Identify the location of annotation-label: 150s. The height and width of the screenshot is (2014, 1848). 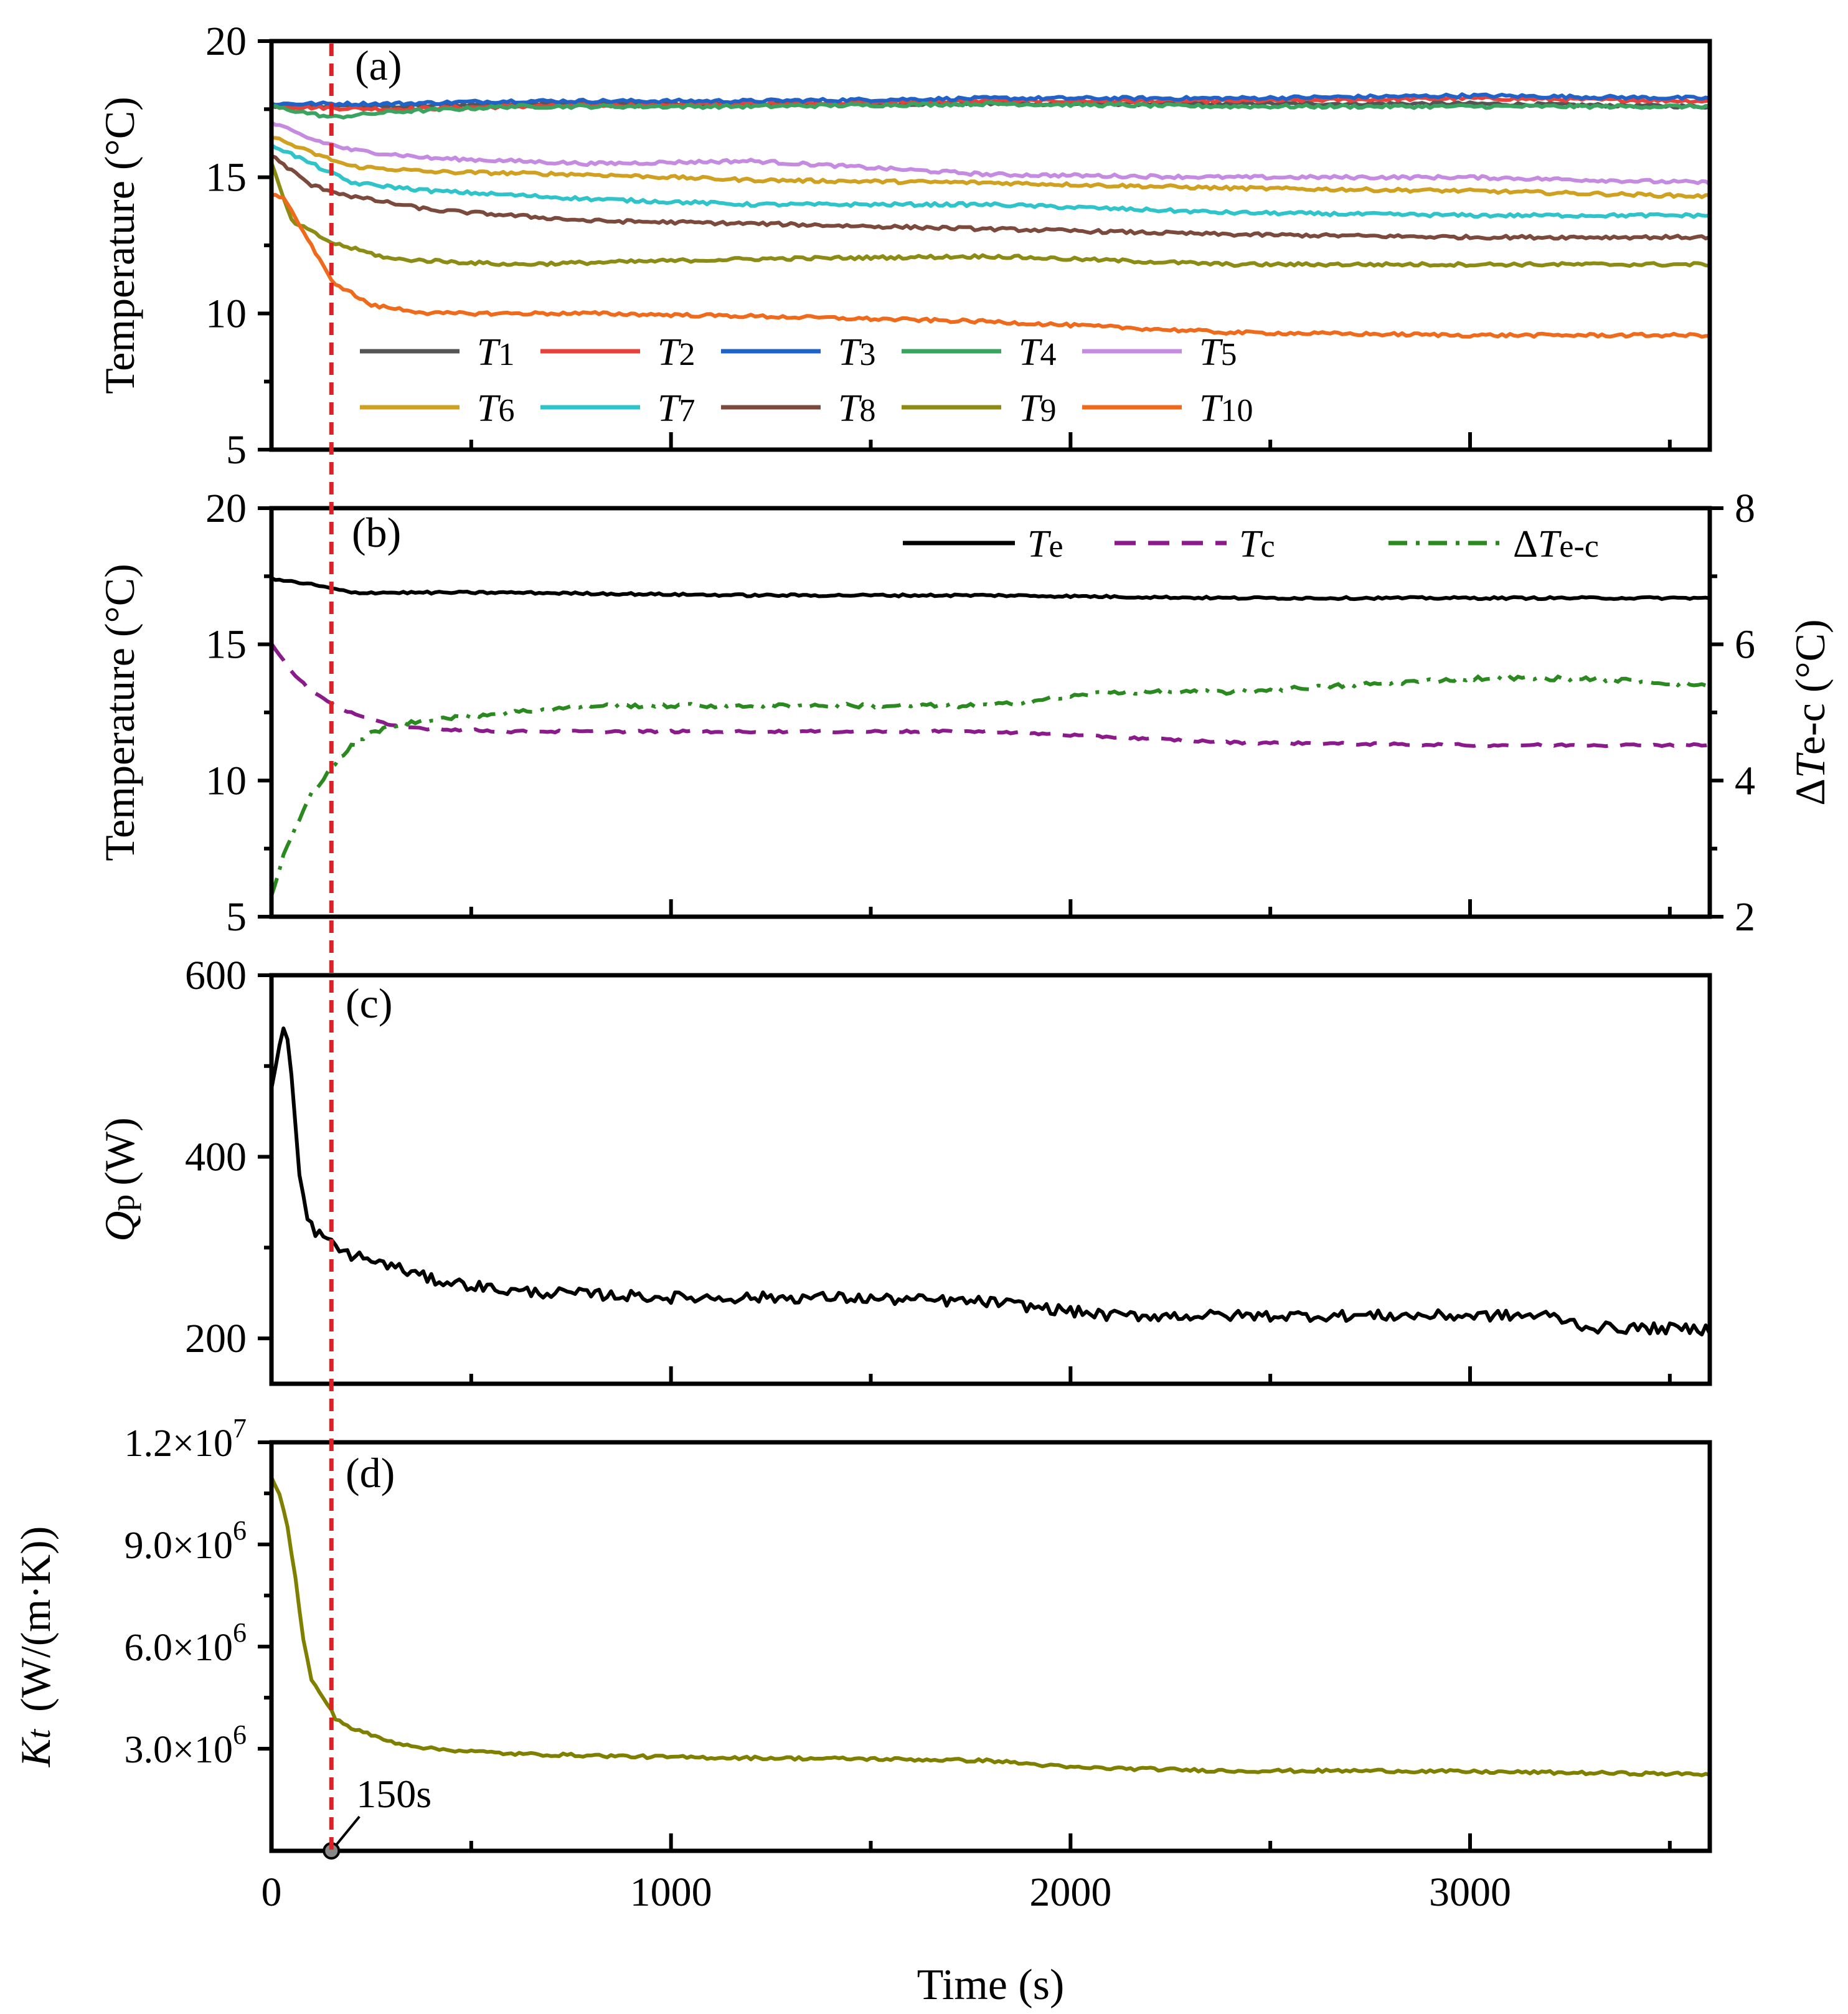
(393, 1794).